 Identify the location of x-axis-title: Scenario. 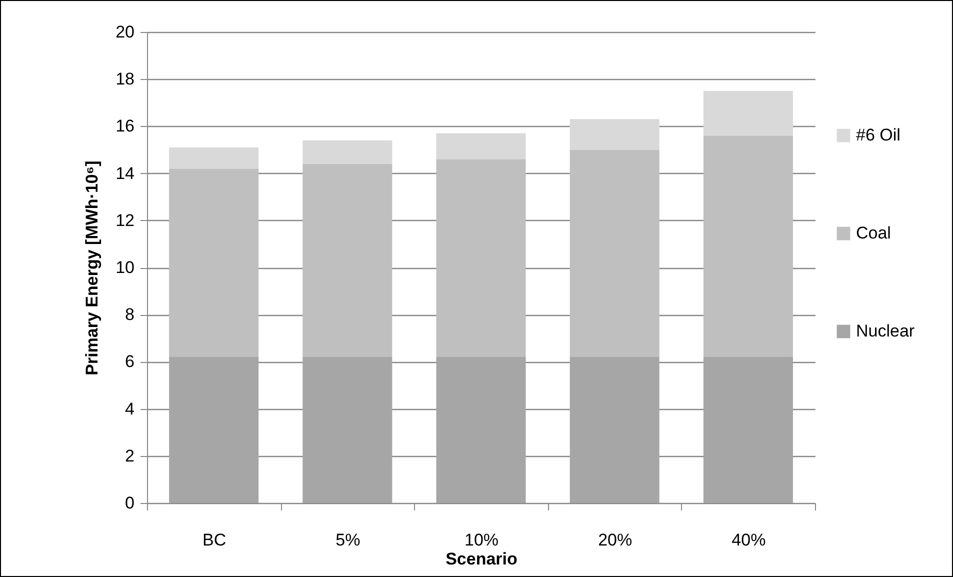
(482, 559).